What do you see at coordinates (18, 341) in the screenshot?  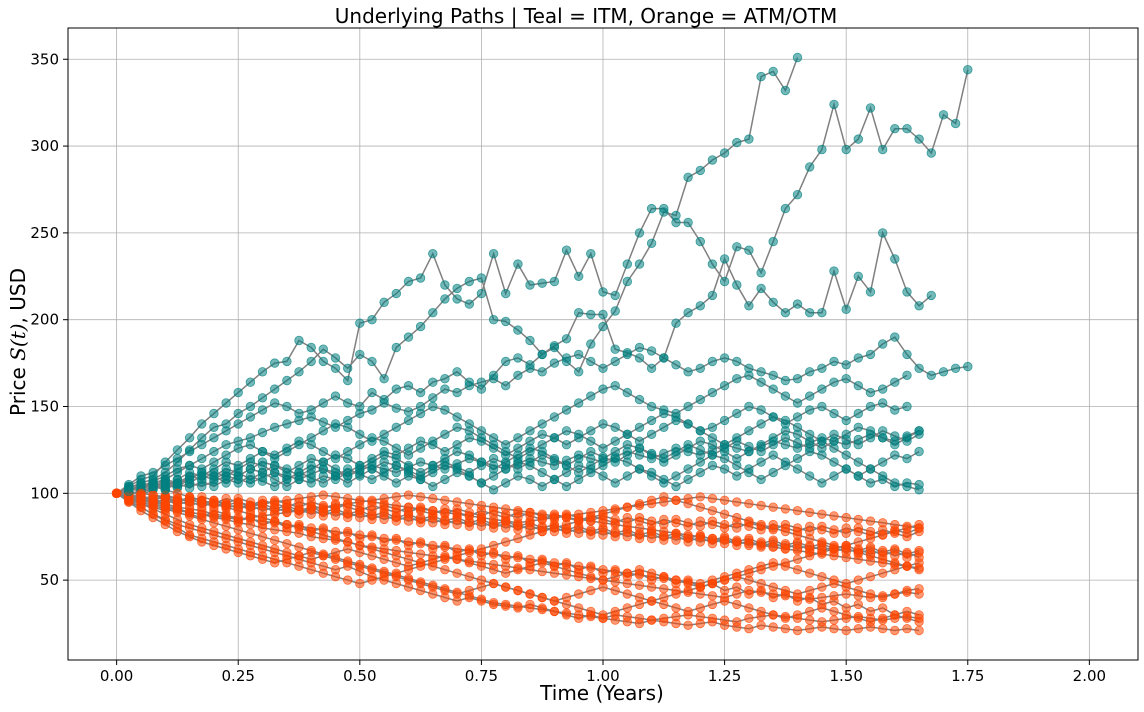 I see `y-axis-title-variable: S(t)` at bounding box center [18, 341].